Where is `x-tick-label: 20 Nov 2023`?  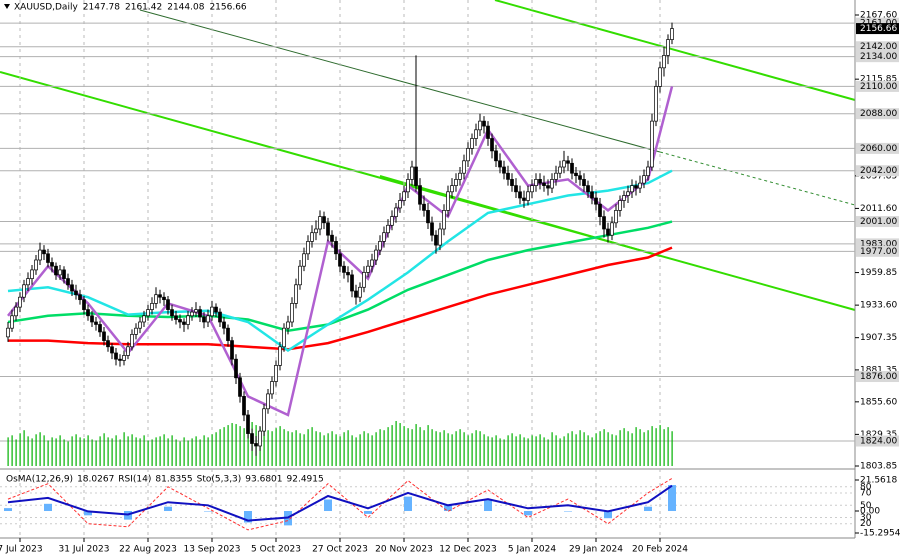
x-tick-label: 20 Nov 2023 is located at coordinates (404, 550).